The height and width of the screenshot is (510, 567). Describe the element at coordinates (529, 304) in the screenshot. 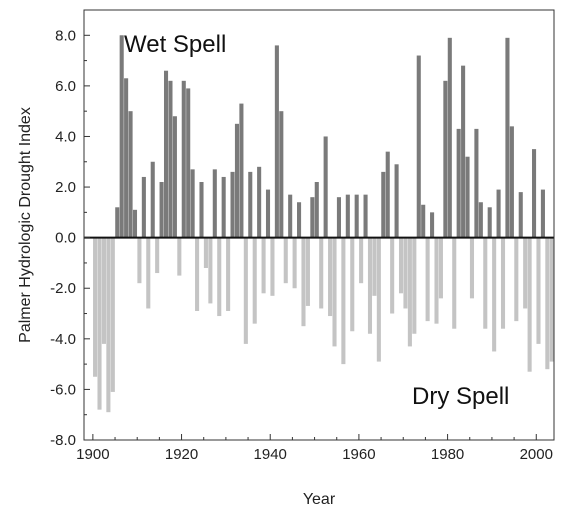

I see `bar-1998` at that location.